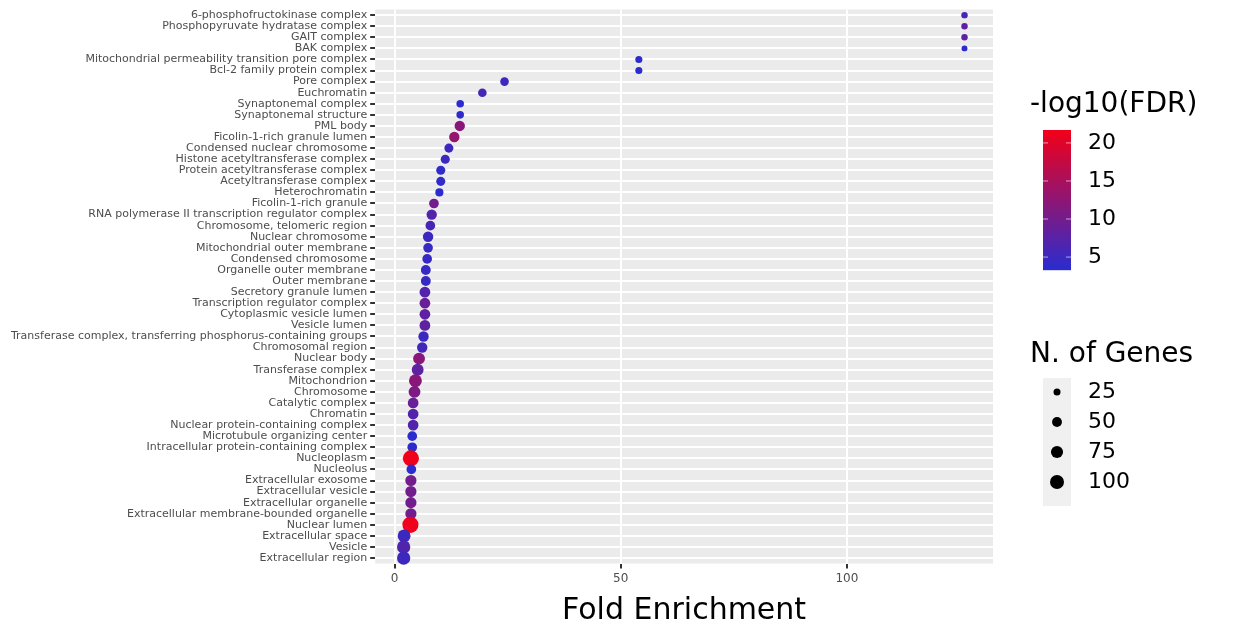 The width and height of the screenshot is (1245, 633). I want to click on y-tick-label: Mitochondrial permeability transition pore complex, so click(226, 59).